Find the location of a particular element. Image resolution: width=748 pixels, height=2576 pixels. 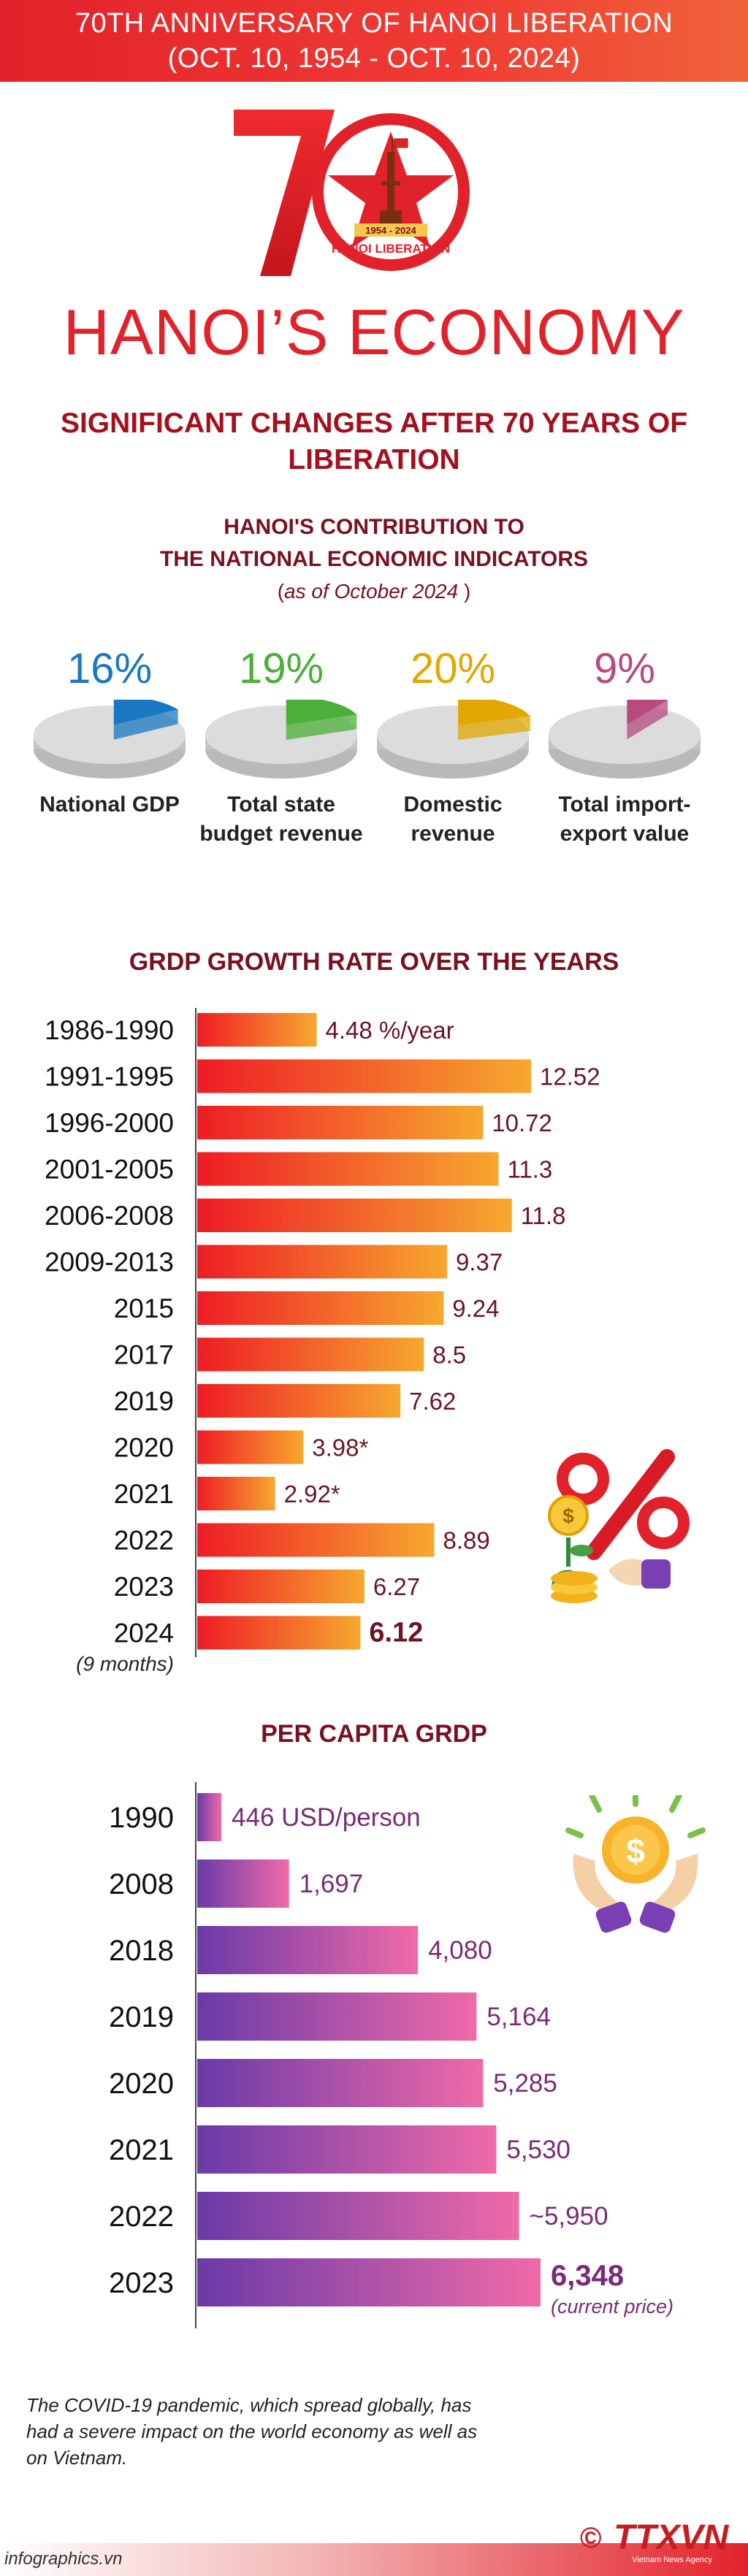

growth-value-label: 11.3 is located at coordinates (529, 1169).